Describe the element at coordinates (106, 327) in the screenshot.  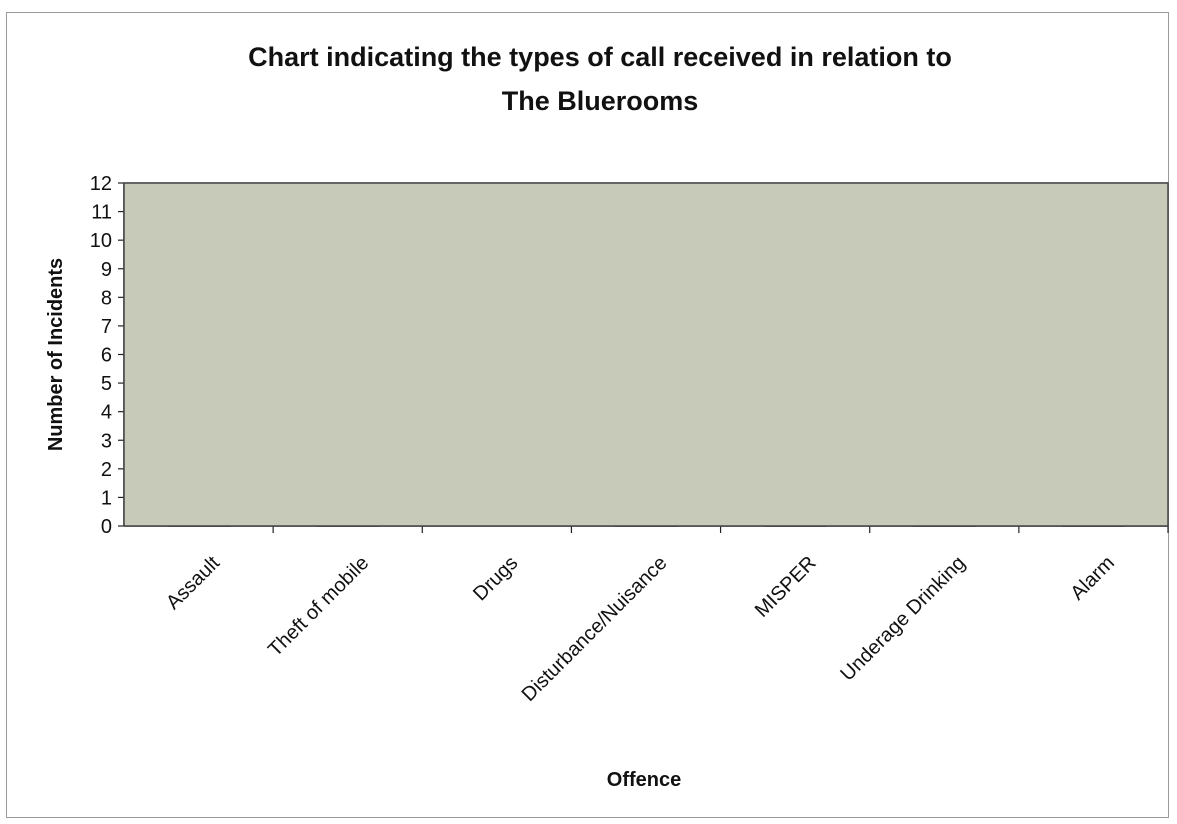
I see `y-tick-label: 7` at that location.